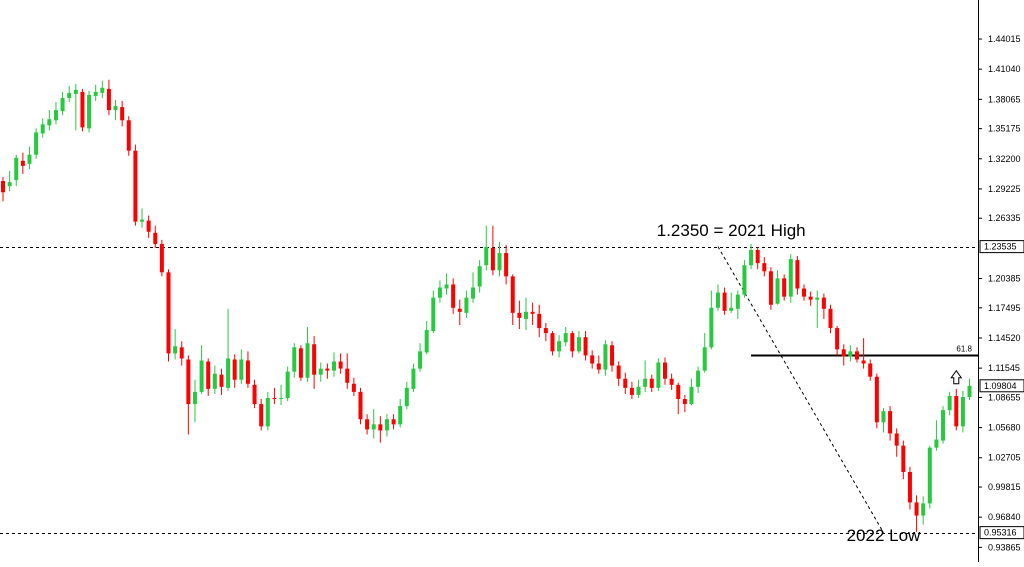  What do you see at coordinates (1004, 428) in the screenshot?
I see `y-tick-label: 1.05680` at bounding box center [1004, 428].